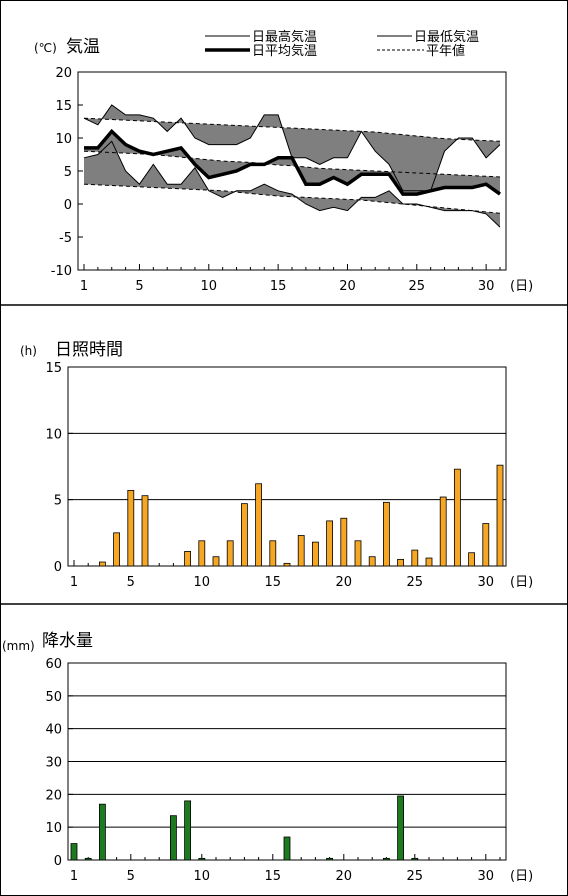 This screenshot has width=568, height=896. Describe the element at coordinates (209, 286) in the screenshot. I see `temp-xtick-label: 10` at that location.